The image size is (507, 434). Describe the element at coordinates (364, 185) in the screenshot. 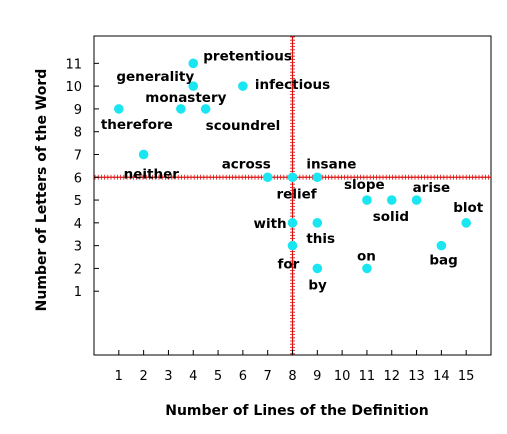

I see `point-label: slope` at that location.